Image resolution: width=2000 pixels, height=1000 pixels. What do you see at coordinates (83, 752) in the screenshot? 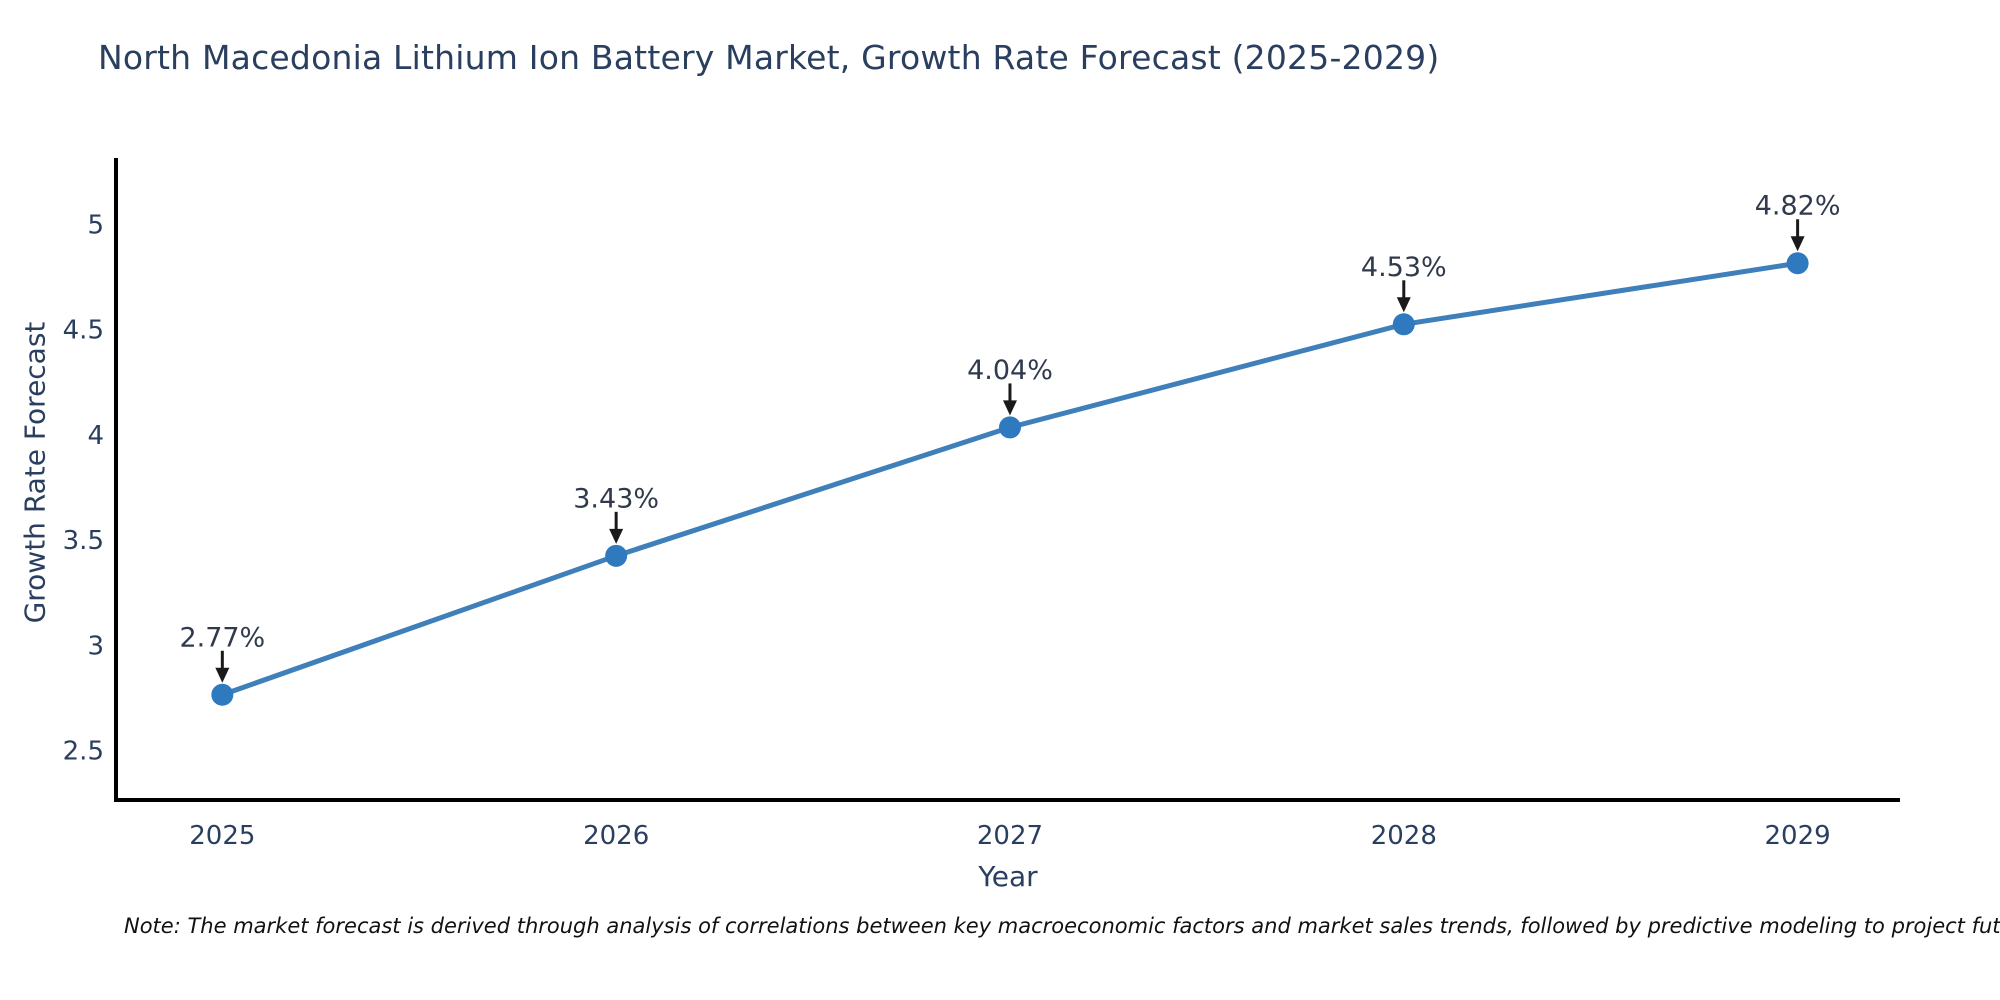
I see `y-tick-label: 2.5` at bounding box center [83, 752].